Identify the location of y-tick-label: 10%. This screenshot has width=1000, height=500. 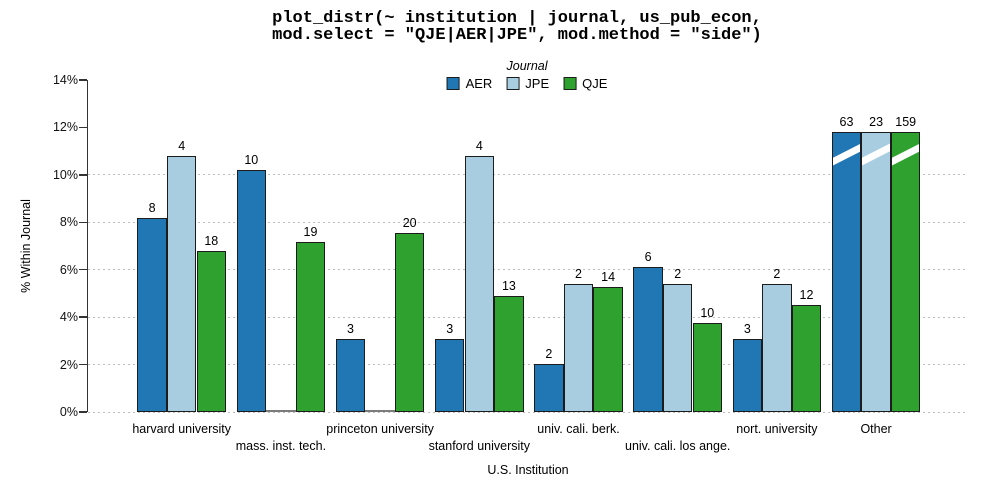
(65, 174).